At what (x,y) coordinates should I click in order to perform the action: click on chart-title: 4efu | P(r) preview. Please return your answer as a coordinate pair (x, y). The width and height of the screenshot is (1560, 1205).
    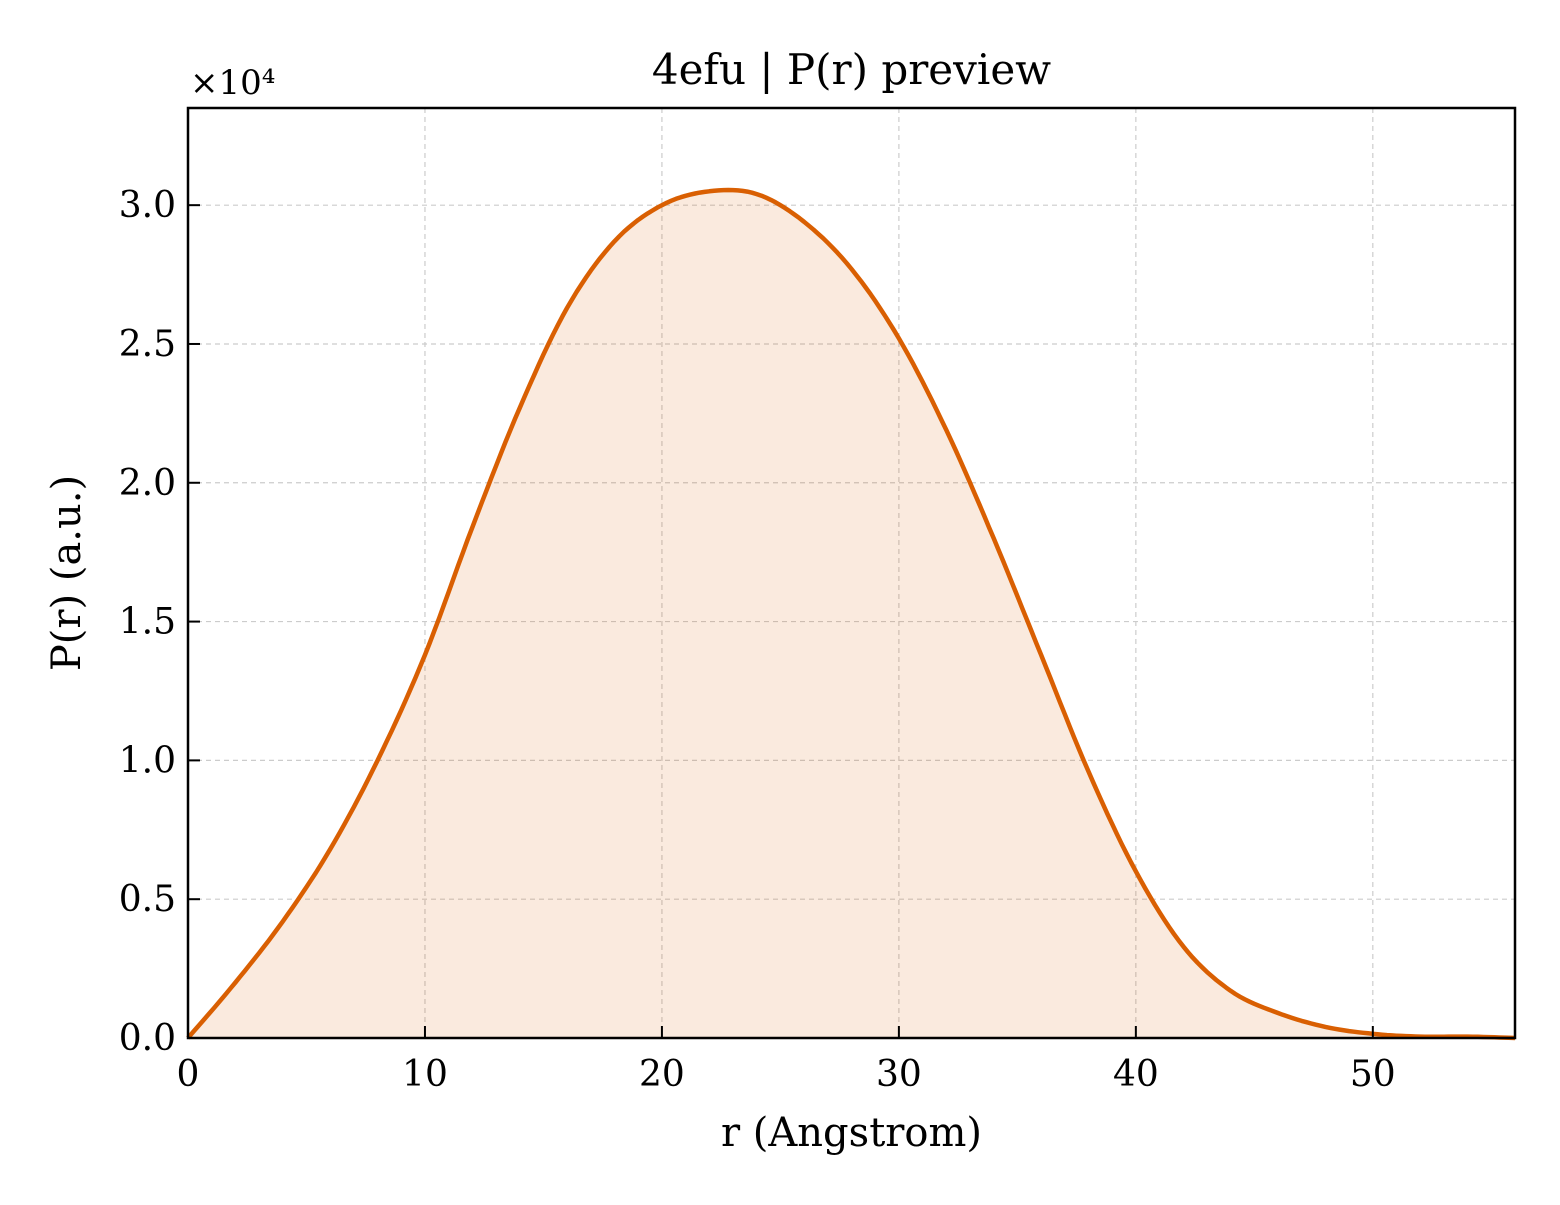
    Looking at the image, I should click on (851, 69).